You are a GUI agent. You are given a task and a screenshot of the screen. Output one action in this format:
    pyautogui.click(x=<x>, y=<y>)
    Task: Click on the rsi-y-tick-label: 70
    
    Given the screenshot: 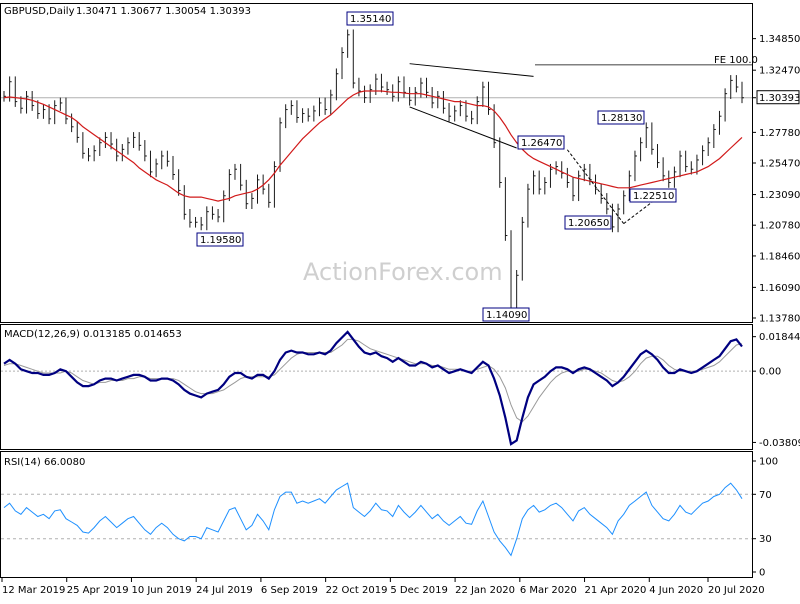 What is the action you would take?
    pyautogui.click(x=765, y=495)
    